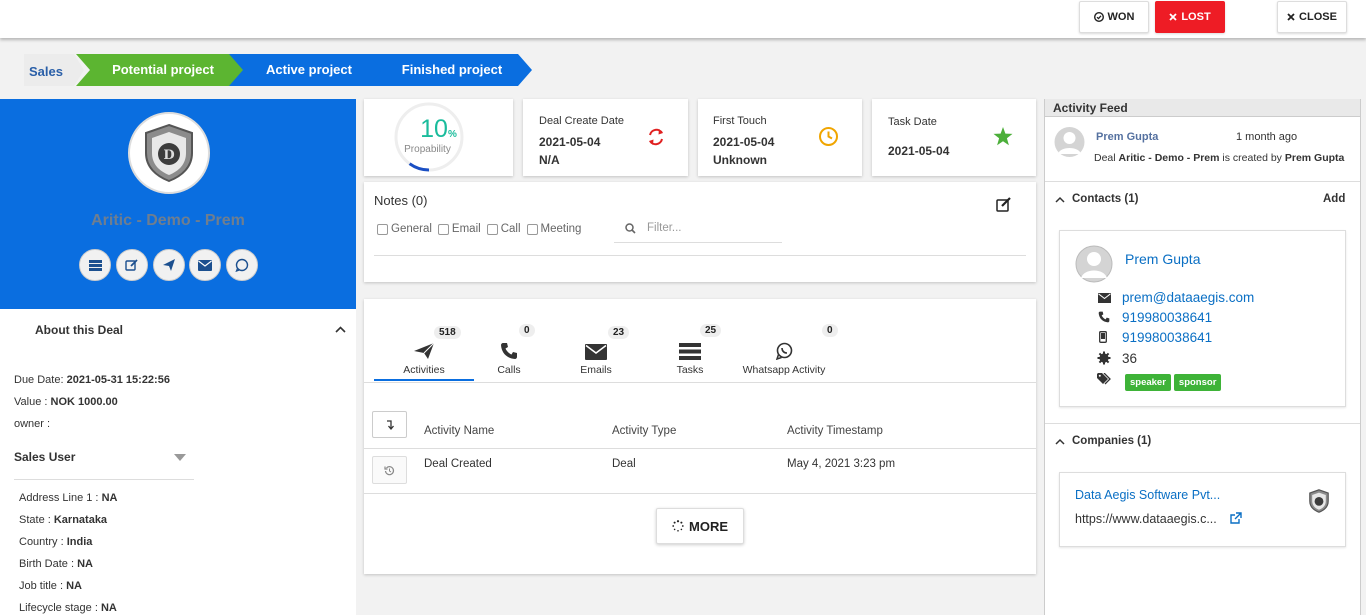 The image size is (1366, 615). What do you see at coordinates (447, 332) in the screenshot?
I see `tab-count-badge: 518` at bounding box center [447, 332].